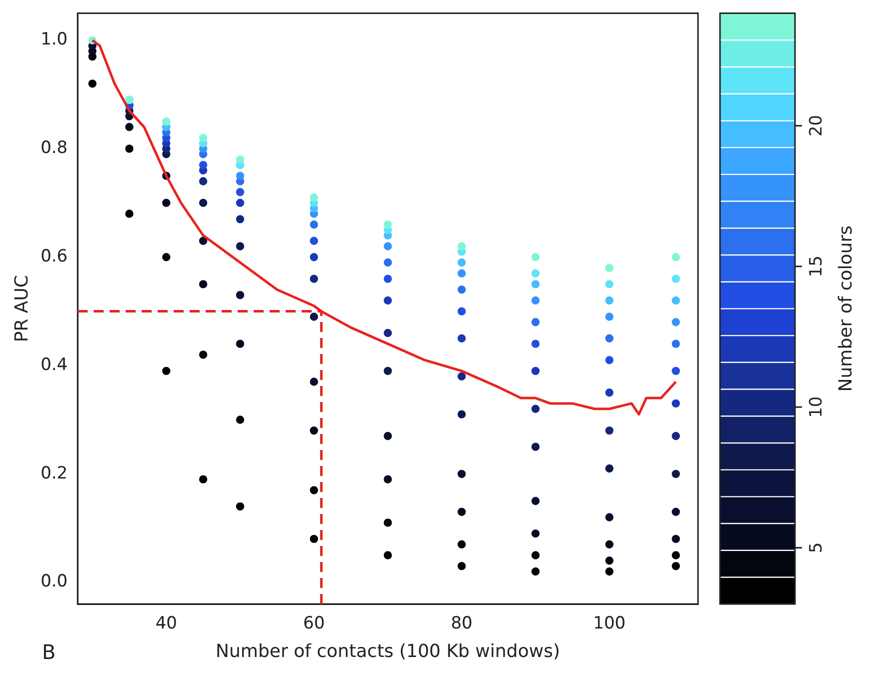 This screenshot has width=876, height=673. What do you see at coordinates (54, 473) in the screenshot?
I see `y-tick-label: 0.2` at bounding box center [54, 473].